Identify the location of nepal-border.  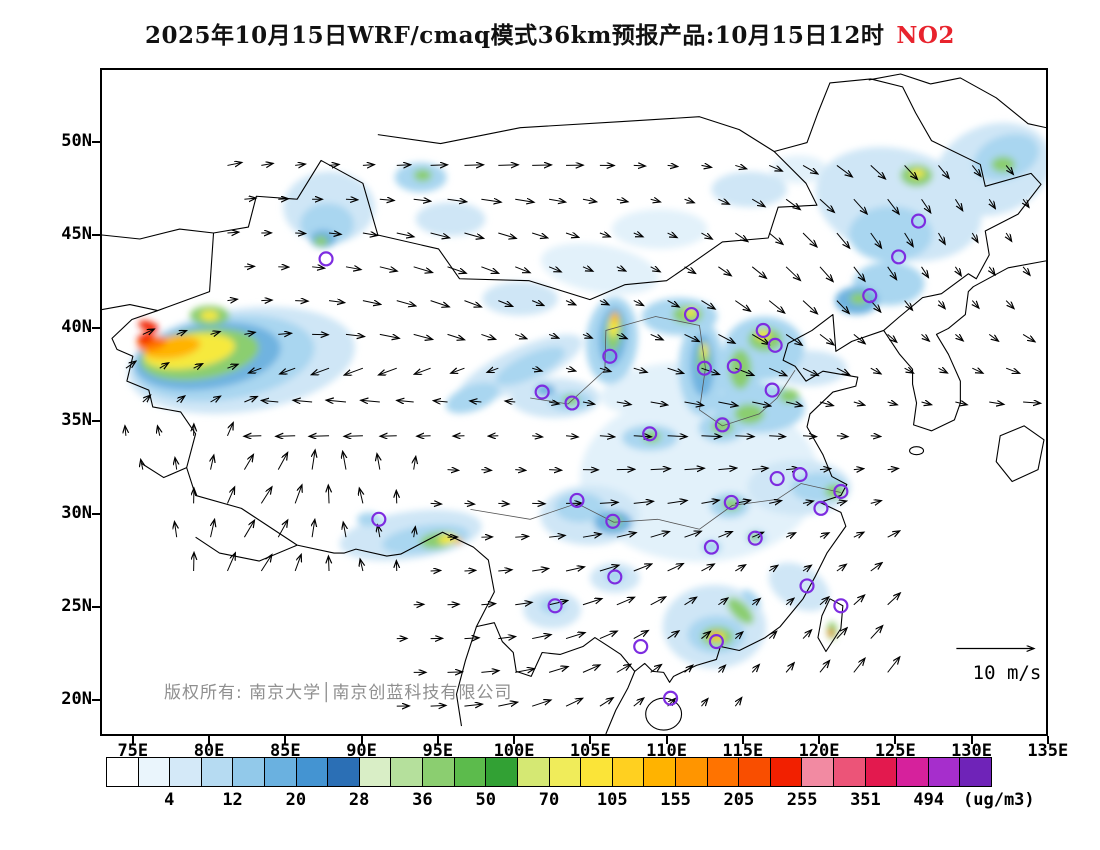
(246, 549).